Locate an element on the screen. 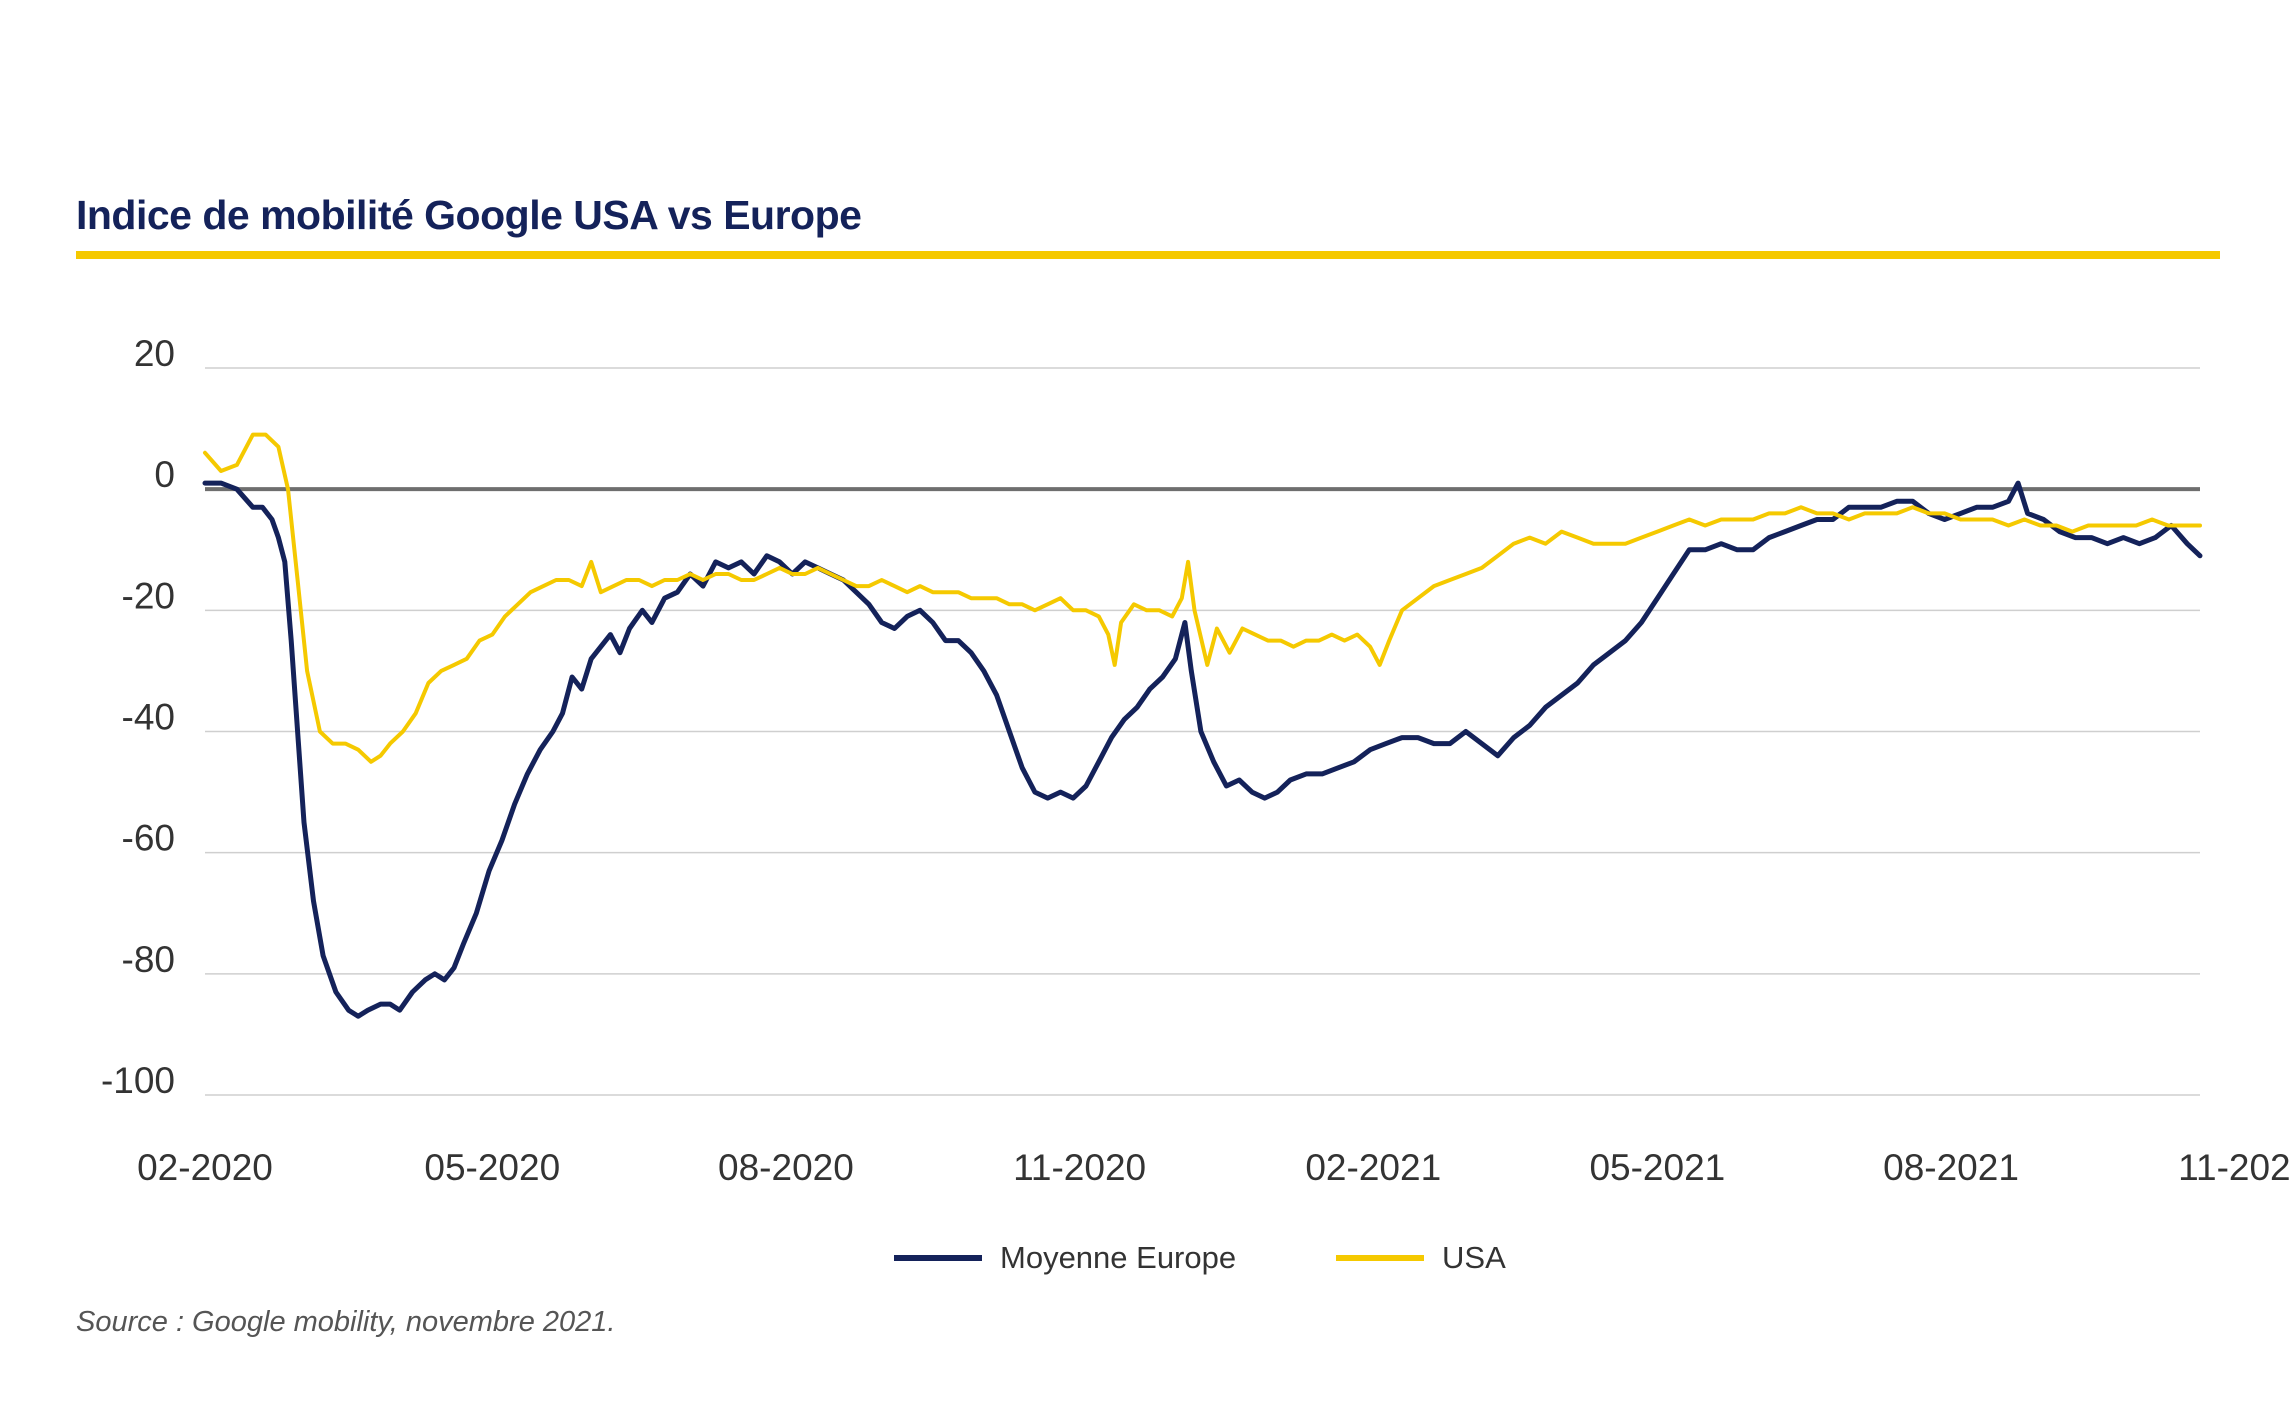 The height and width of the screenshot is (1425, 2292). y-tick-label: 20 is located at coordinates (154, 353).